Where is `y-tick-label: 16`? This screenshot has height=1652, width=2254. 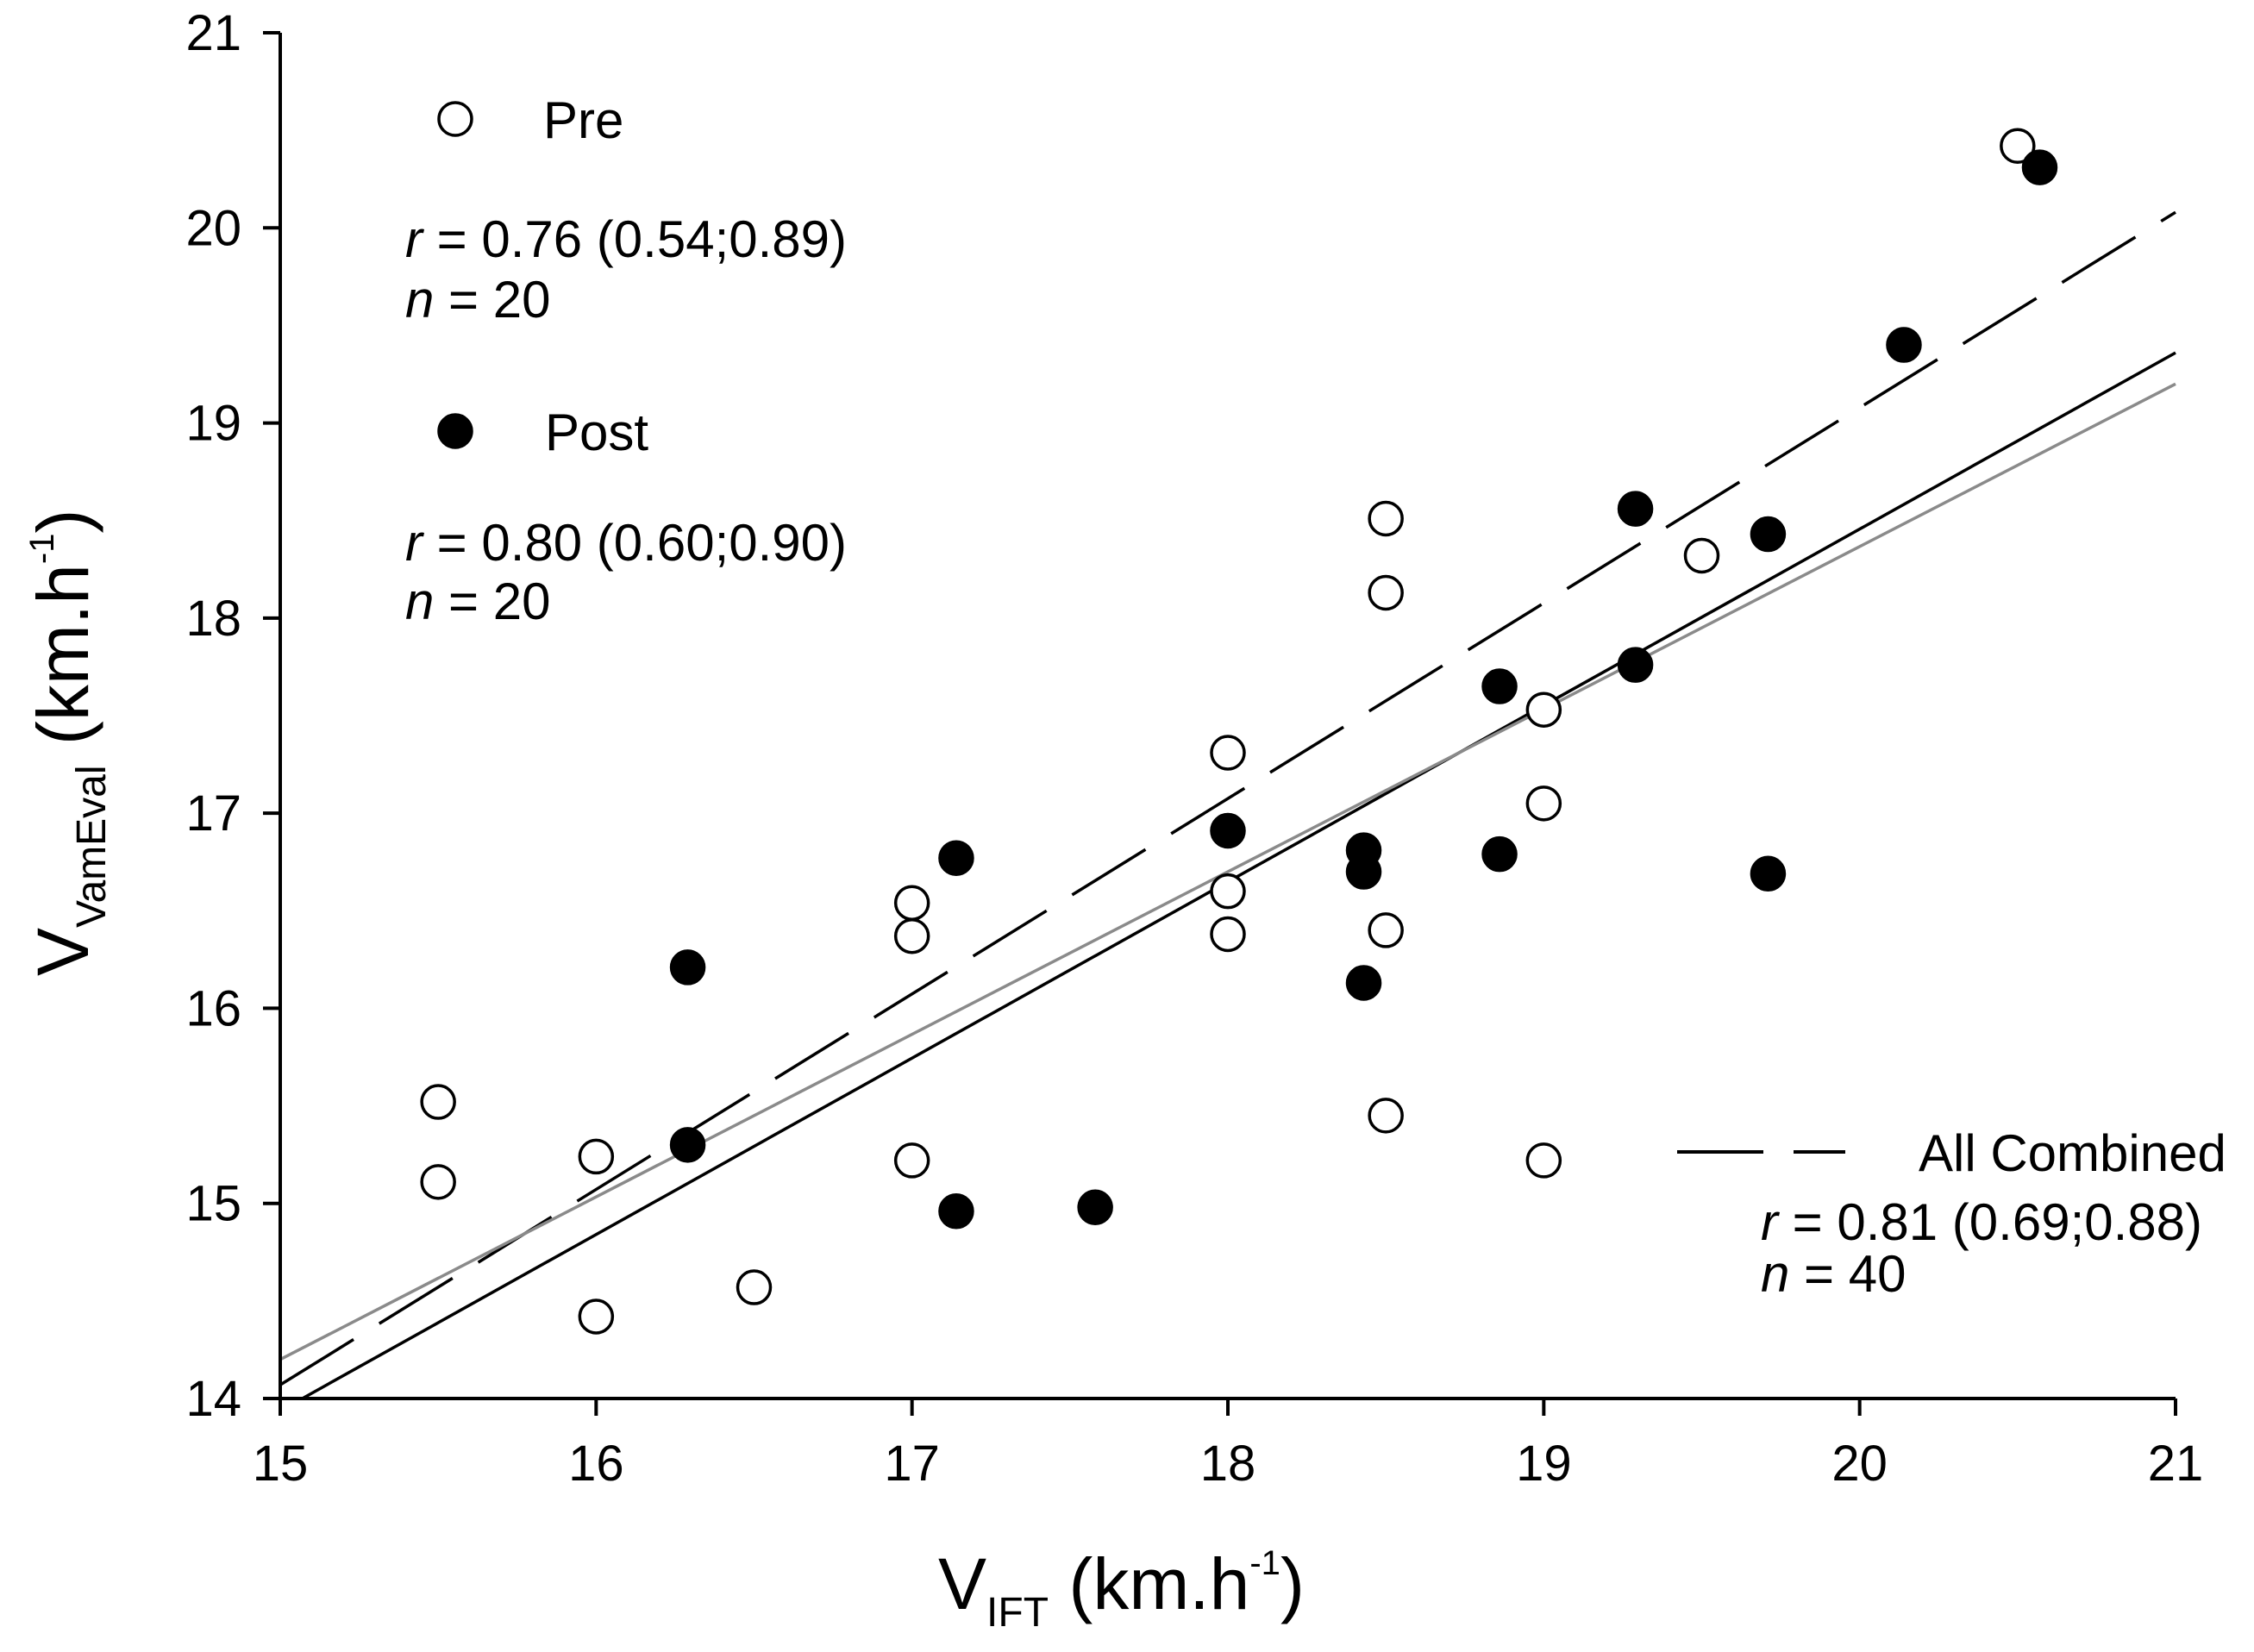
y-tick-label: 16 is located at coordinates (213, 1008).